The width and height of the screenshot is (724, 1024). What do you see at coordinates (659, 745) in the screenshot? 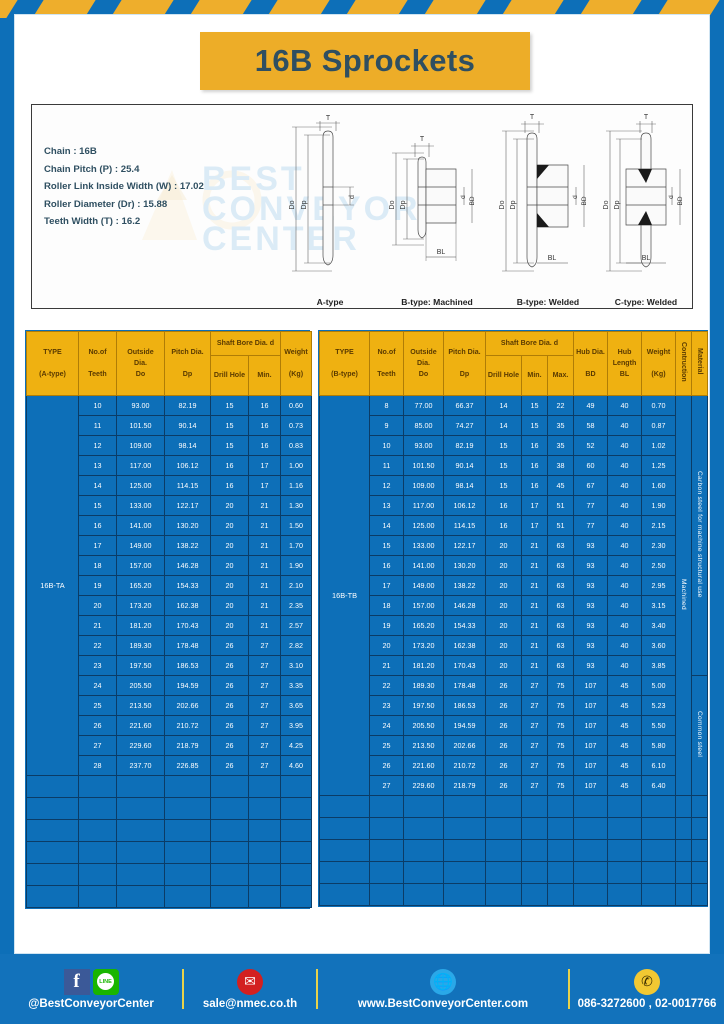
I see `data-cell: 5.80` at bounding box center [659, 745].